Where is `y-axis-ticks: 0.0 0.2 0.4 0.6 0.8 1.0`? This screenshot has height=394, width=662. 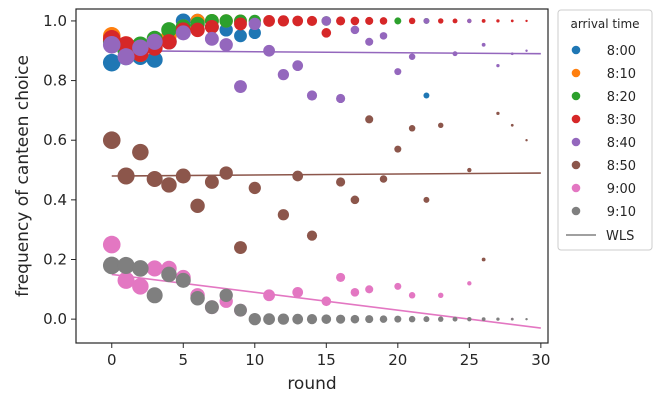
y-axis-ticks: 0.0 0.2 0.4 0.6 0.8 1.0 is located at coordinates (59, 170).